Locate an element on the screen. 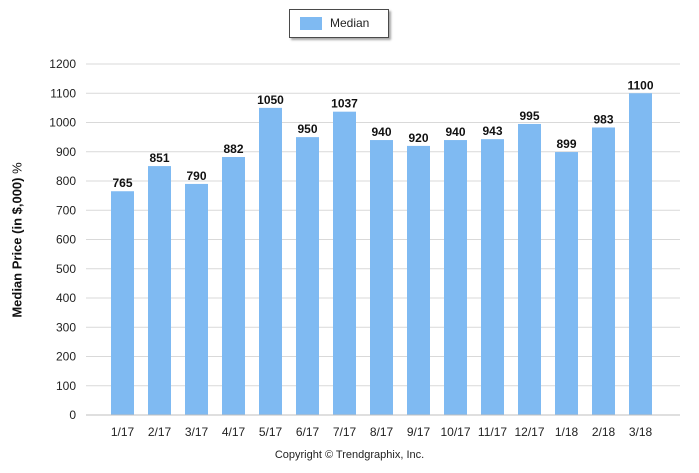 This screenshot has height=473, width=699. x-tick-label: 9/17 is located at coordinates (419, 432).